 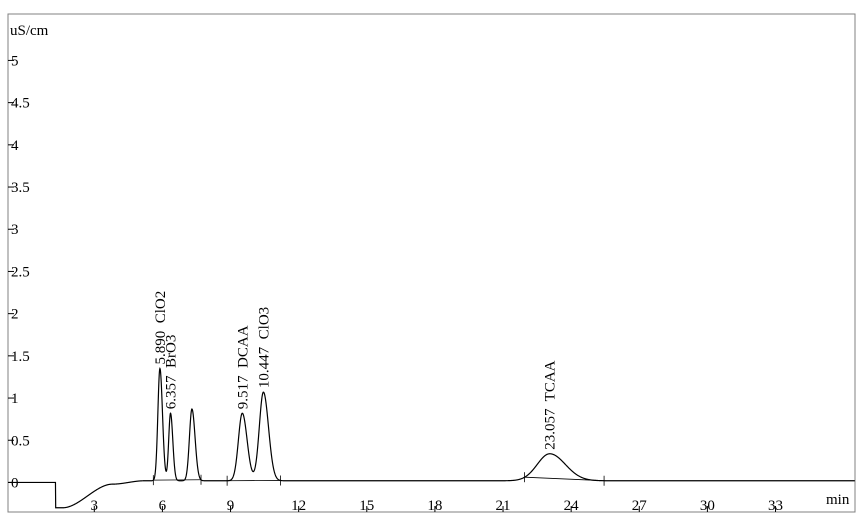 What do you see at coordinates (163, 506) in the screenshot?
I see `x-tick-label: 6` at bounding box center [163, 506].